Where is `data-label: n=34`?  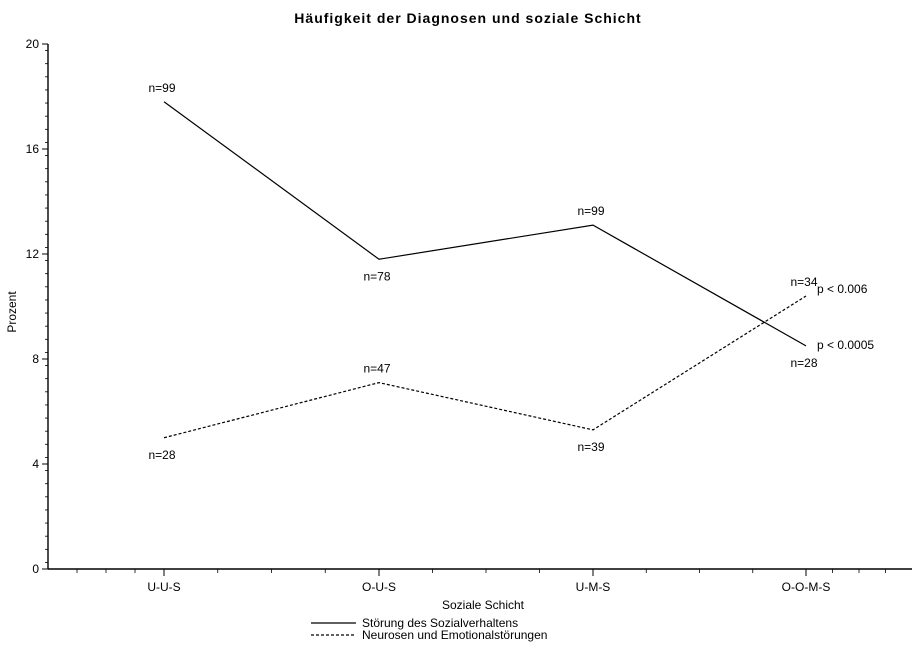 data-label: n=34 is located at coordinates (803, 282).